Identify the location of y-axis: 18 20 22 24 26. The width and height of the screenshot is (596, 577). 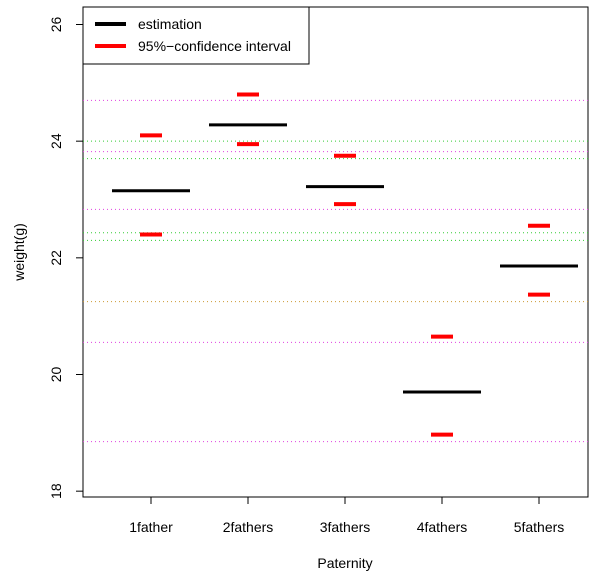
(65, 258).